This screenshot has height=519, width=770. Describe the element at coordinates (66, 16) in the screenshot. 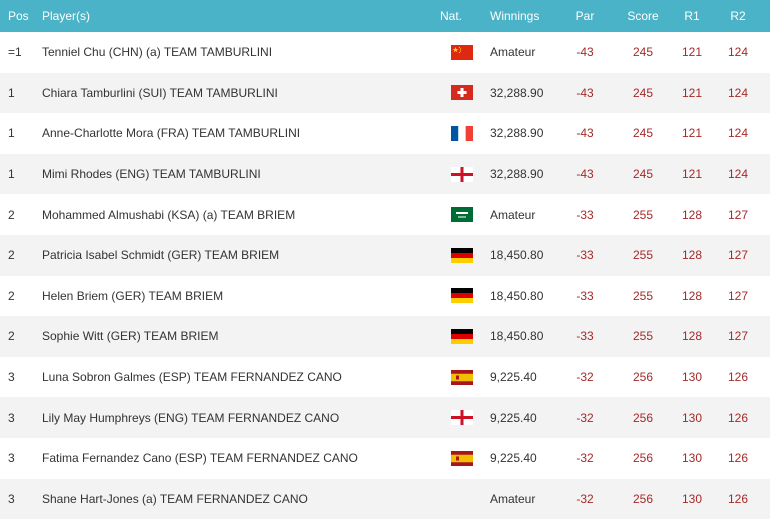

I see `header-player: Player(s)` at that location.